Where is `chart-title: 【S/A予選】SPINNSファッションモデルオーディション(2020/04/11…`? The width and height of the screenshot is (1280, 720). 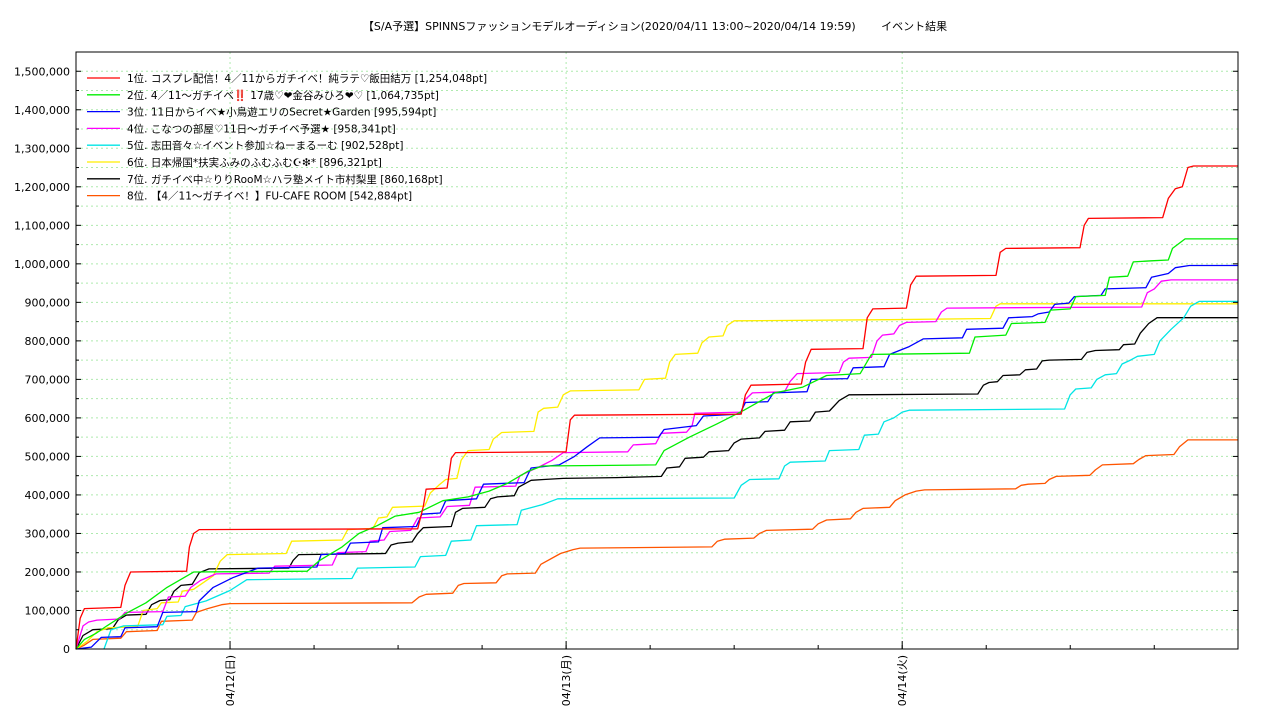
chart-title: 【S/A予選】SPINNSファッションモデルオーディション(2020/04/11… is located at coordinates (655, 26).